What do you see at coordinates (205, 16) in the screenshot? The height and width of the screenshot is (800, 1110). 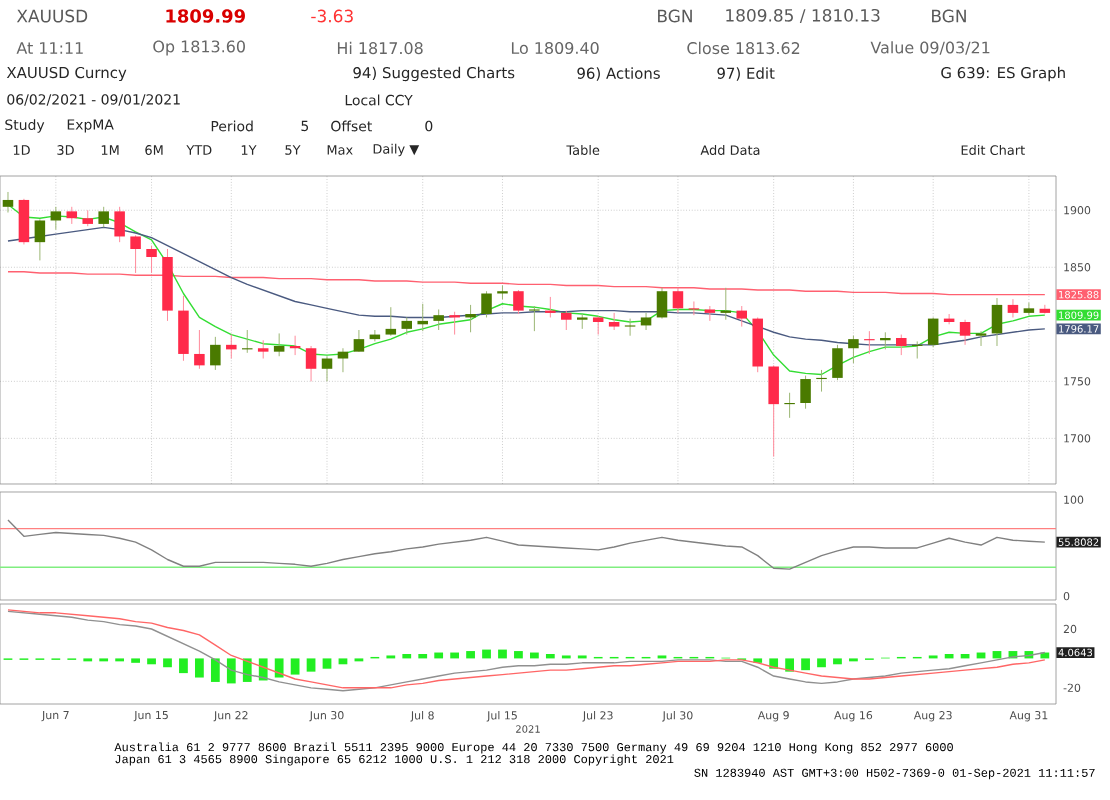 I see `text: 1809.99` at bounding box center [205, 16].